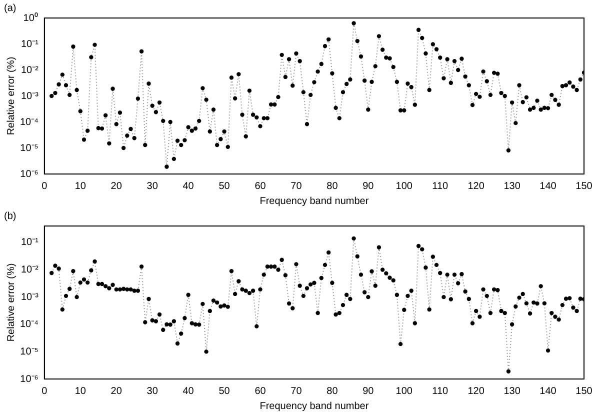 This screenshot has height=413, width=598. Describe the element at coordinates (10, 8) in the screenshot. I see `chart-title: (a)` at that location.